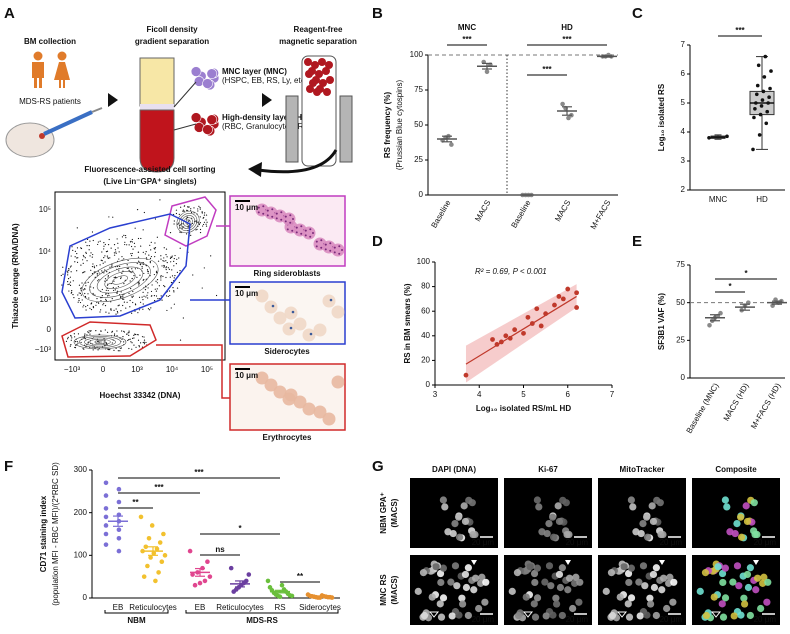 This screenshot has width=790, height=634. I want to click on y-tick-label: 25, so click(418, 159).